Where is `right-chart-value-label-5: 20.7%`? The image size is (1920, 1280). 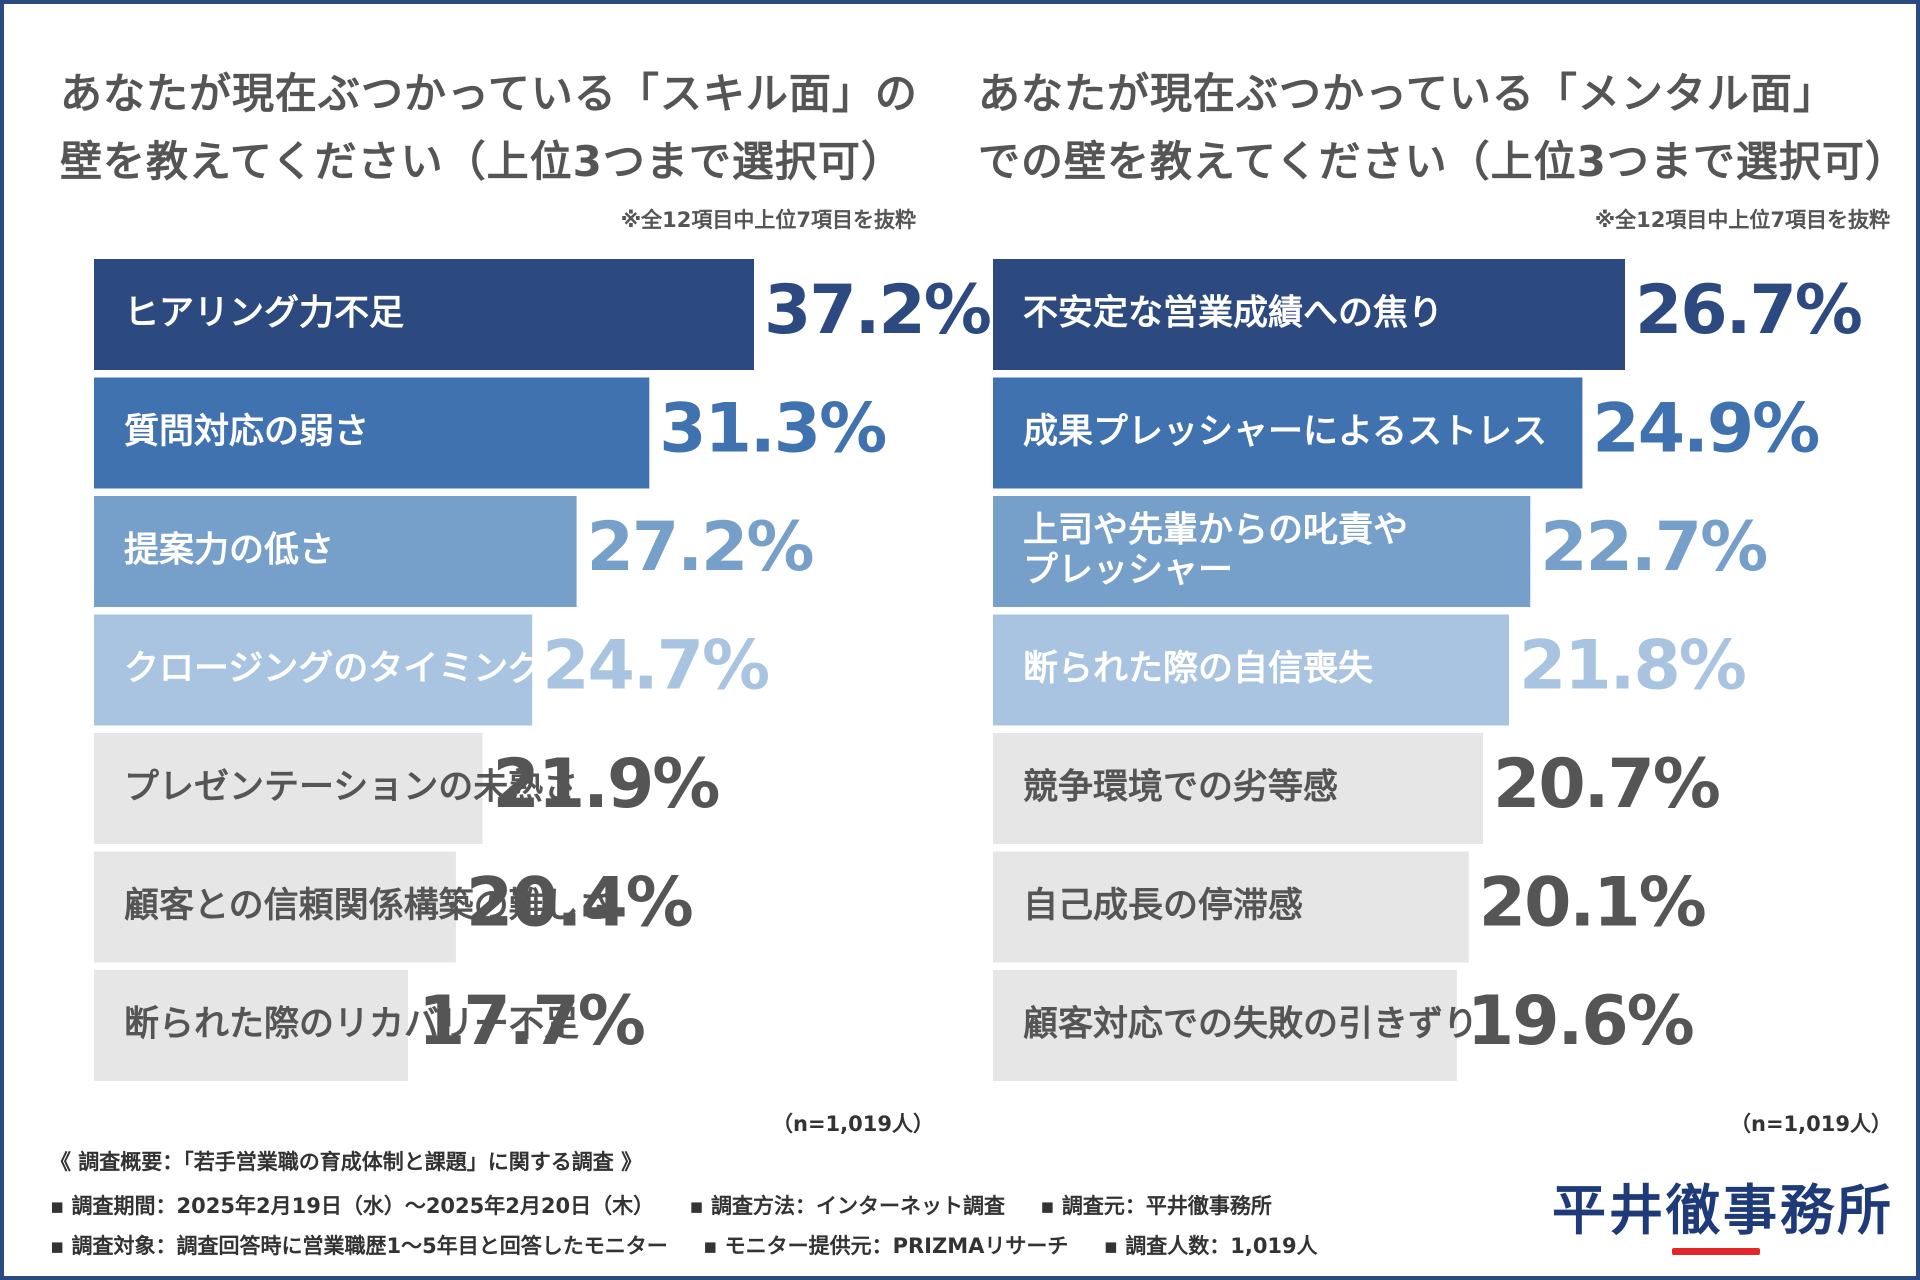
right-chart-value-label-5: 20.7% is located at coordinates (1606, 784).